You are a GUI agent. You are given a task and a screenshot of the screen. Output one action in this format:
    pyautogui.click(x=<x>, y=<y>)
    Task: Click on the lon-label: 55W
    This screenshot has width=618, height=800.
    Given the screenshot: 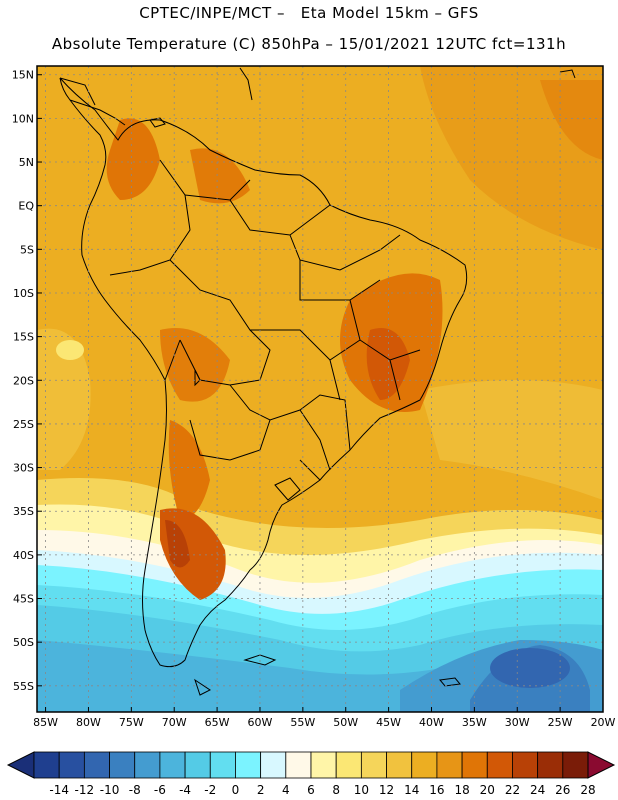 What is the action you would take?
    pyautogui.click(x=302, y=722)
    